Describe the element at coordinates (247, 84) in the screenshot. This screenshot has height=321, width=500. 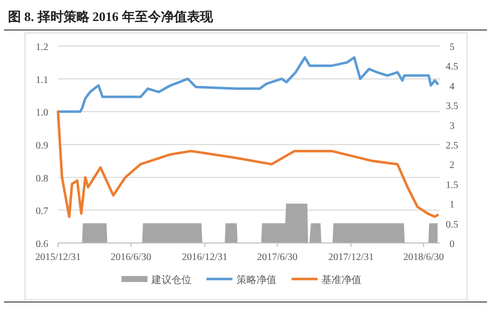
I see `line-series` at that location.